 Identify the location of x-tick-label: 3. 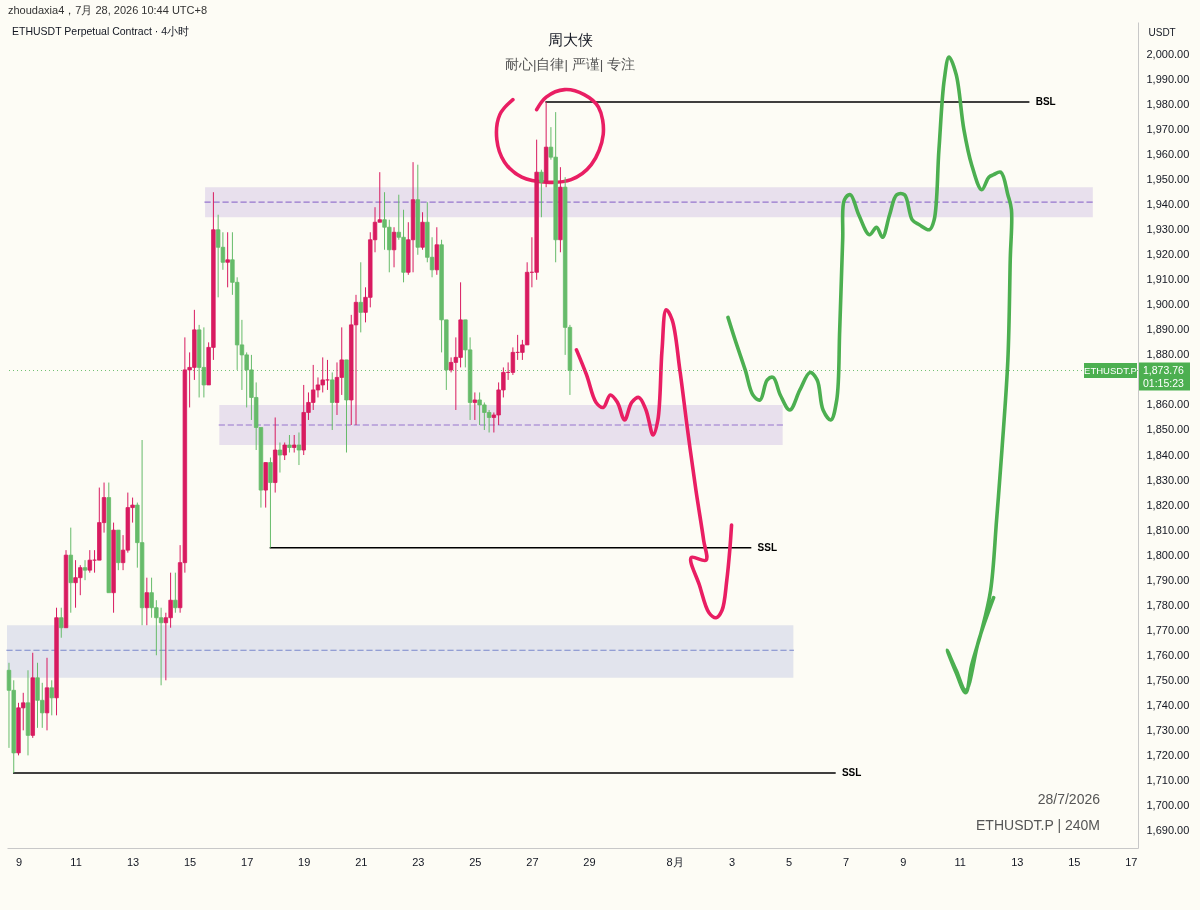
(732, 861).